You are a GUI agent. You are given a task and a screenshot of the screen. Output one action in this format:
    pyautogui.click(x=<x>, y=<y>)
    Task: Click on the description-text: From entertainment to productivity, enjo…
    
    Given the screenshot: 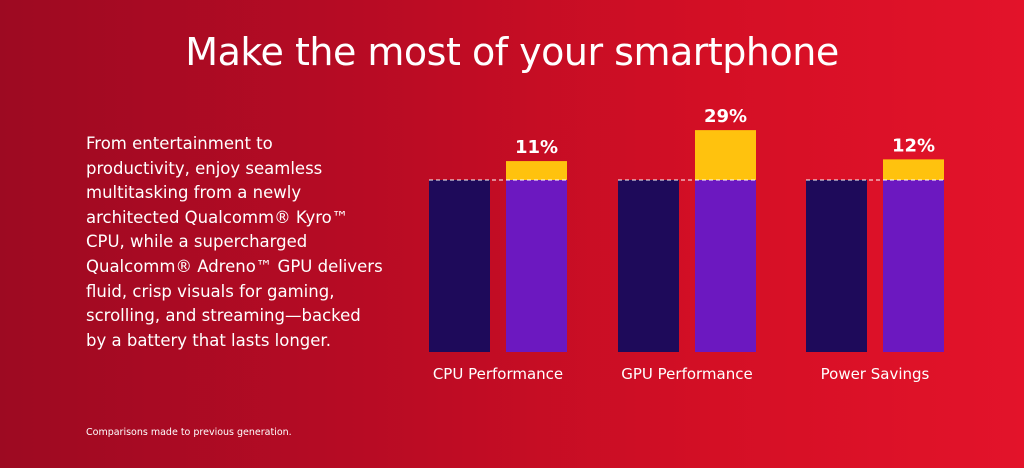 What is the action you would take?
    pyautogui.click(x=241, y=242)
    